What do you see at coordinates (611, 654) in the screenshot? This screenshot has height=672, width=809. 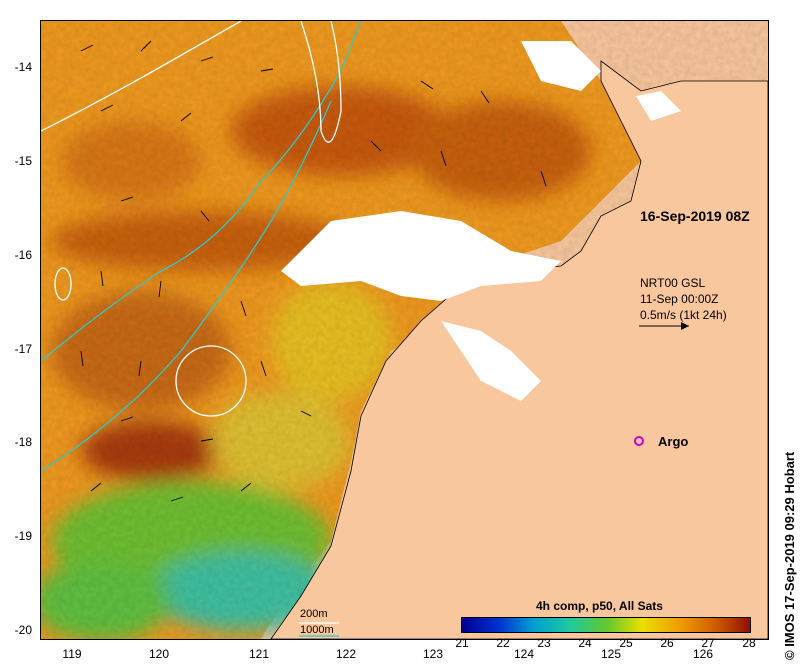 I see `x-tick-label: 125` at bounding box center [611, 654].